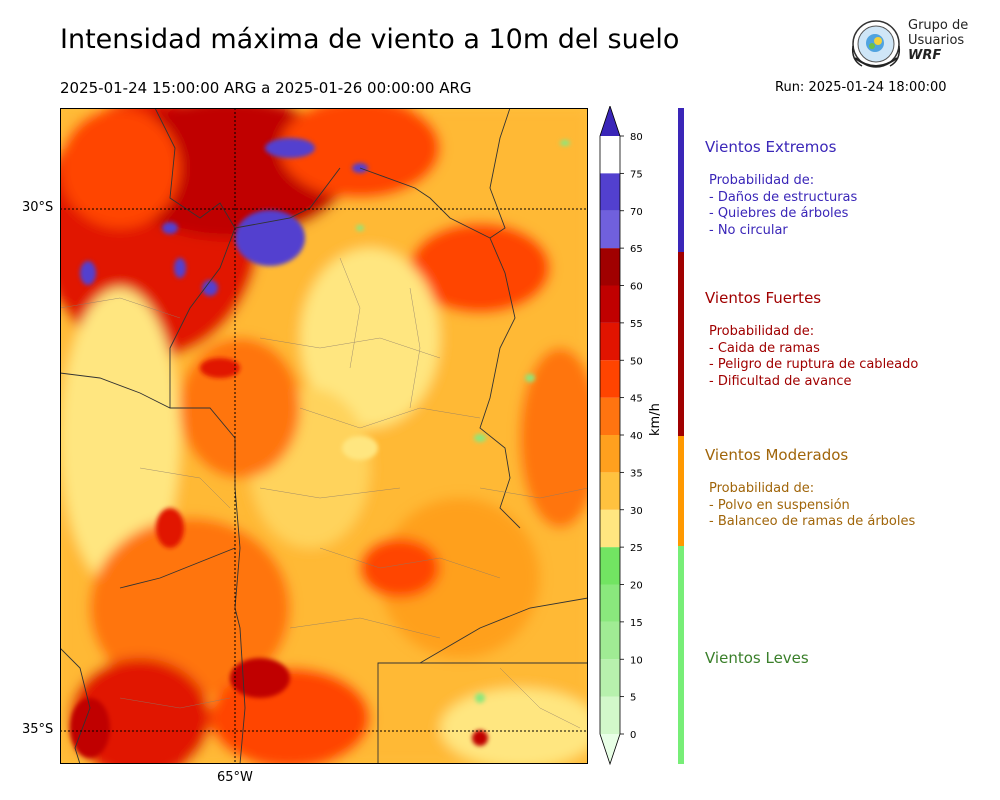 This screenshot has width=1000, height=800. Describe the element at coordinates (763, 298) in the screenshot. I see `category-title: Vientos Fuertes` at that location.